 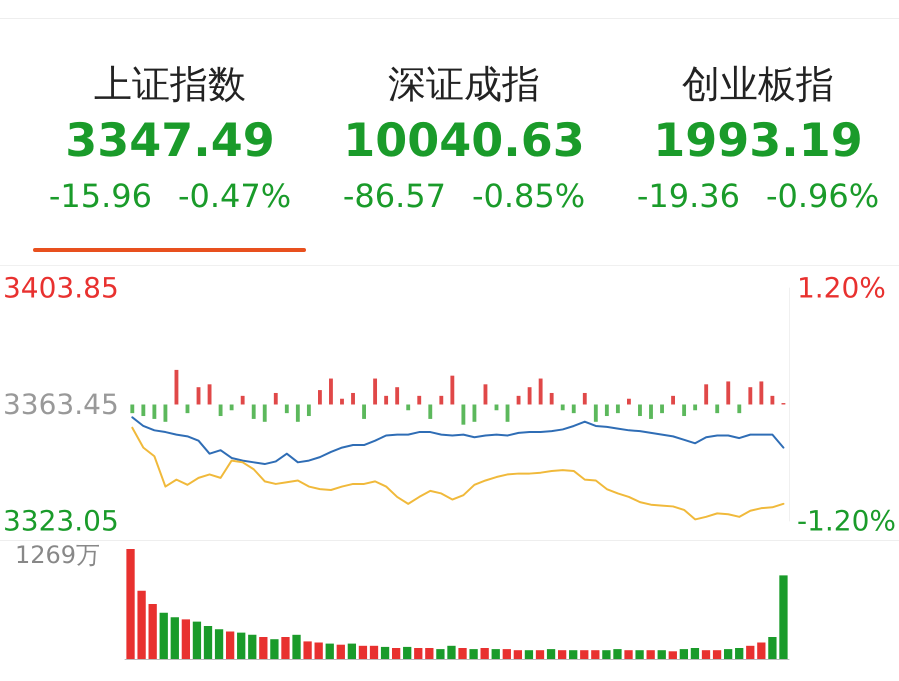 What do you see at coordinates (60, 288) in the screenshot?
I see `y-tick-label: 3403.85` at bounding box center [60, 288].